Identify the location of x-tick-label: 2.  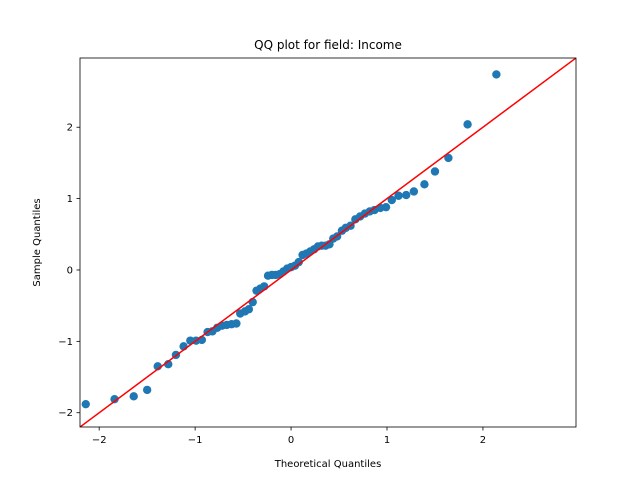
(483, 440).